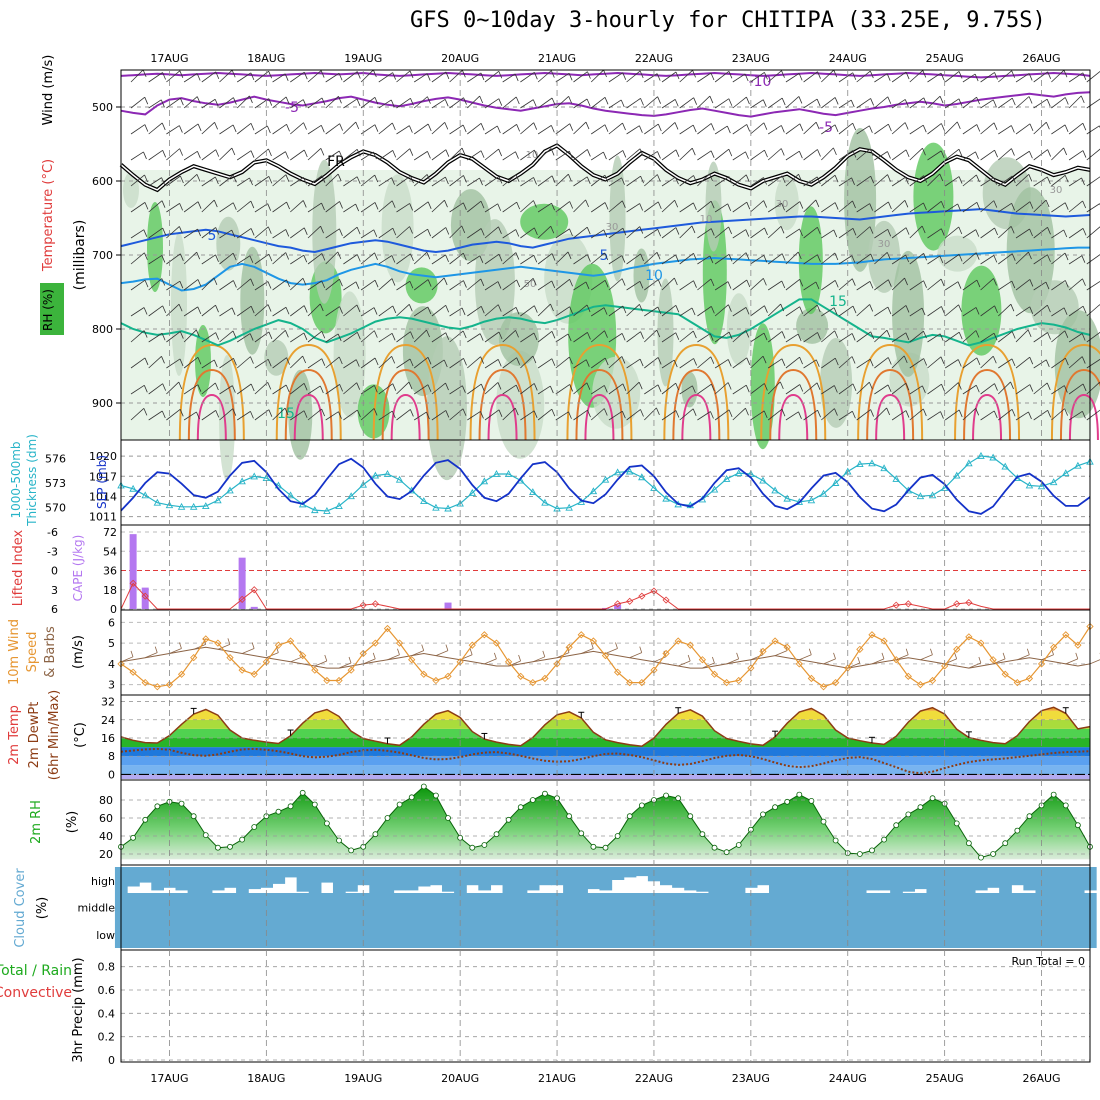 Image resolution: width=1100 pixels, height=1100 pixels. Describe the element at coordinates (890, 392) in the screenshot. I see `temperature-contour-warm` at that location.